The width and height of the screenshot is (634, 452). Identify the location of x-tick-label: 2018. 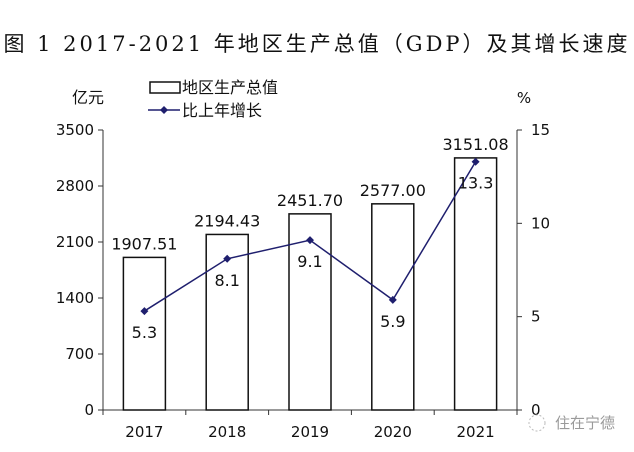
(227, 432).